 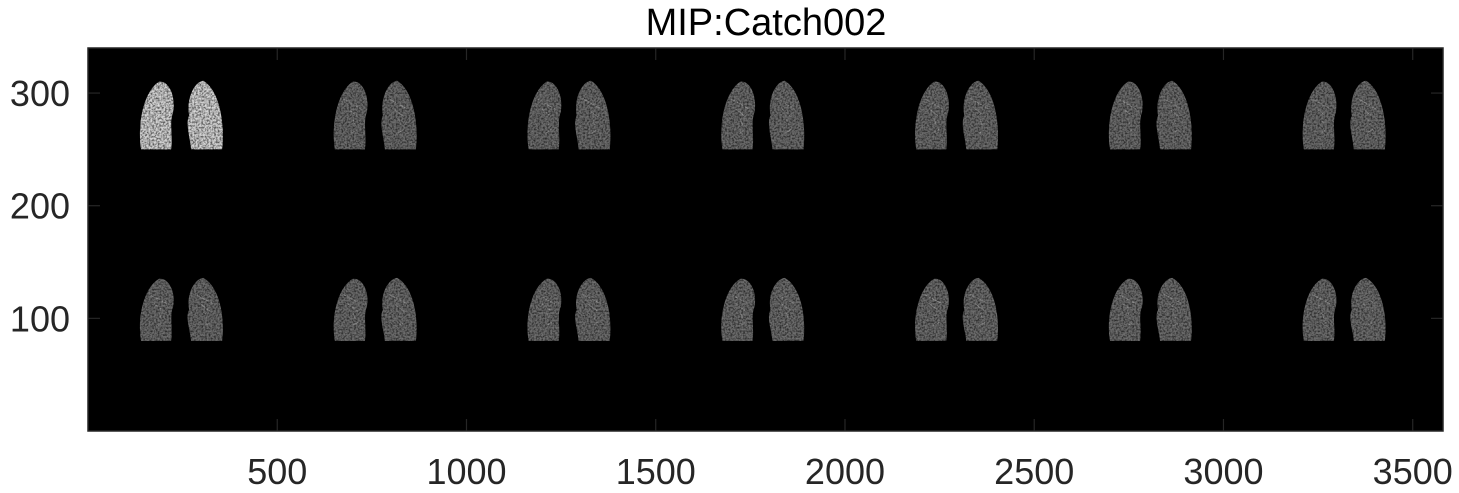 What do you see at coordinates (845, 471) in the screenshot?
I see `x-tick-label: 2000` at bounding box center [845, 471].